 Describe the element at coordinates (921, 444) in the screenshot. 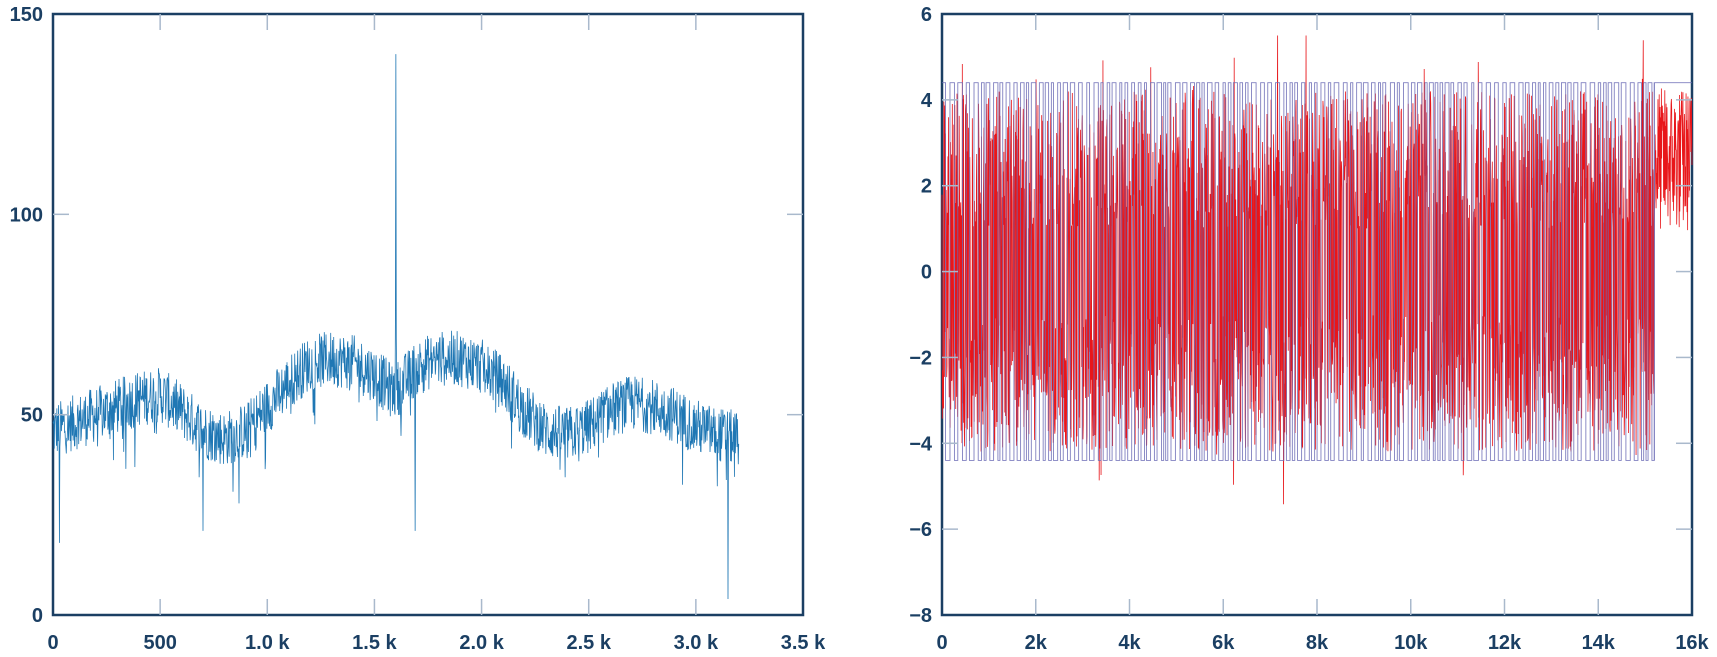

I see `right-y-tick-label: −4` at that location.